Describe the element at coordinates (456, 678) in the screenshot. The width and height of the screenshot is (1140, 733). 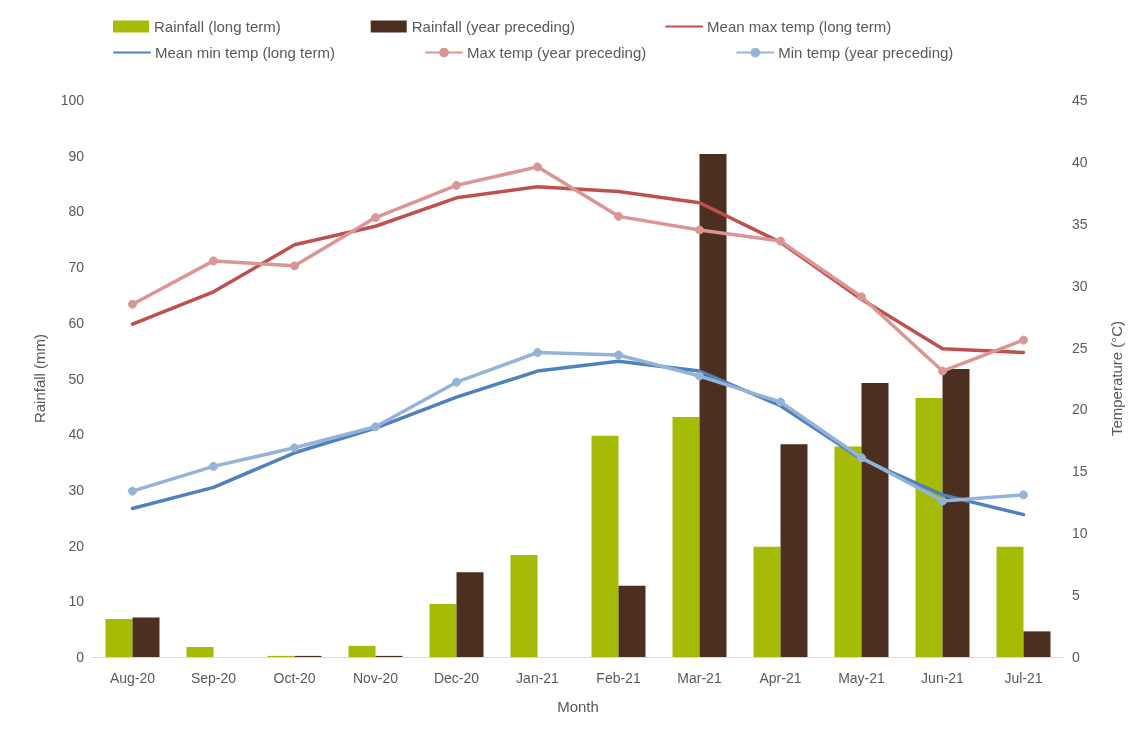
I see `x-tick-label: Dec-20` at that location.